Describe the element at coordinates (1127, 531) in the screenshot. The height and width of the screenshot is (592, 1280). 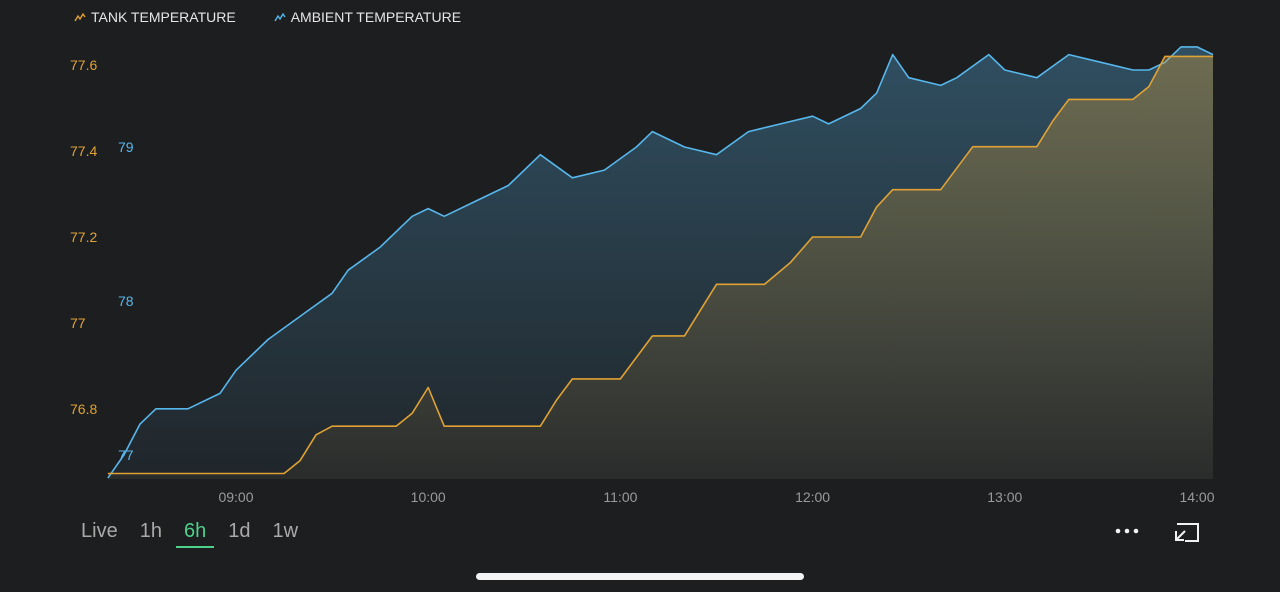
I see `more-icon` at that location.